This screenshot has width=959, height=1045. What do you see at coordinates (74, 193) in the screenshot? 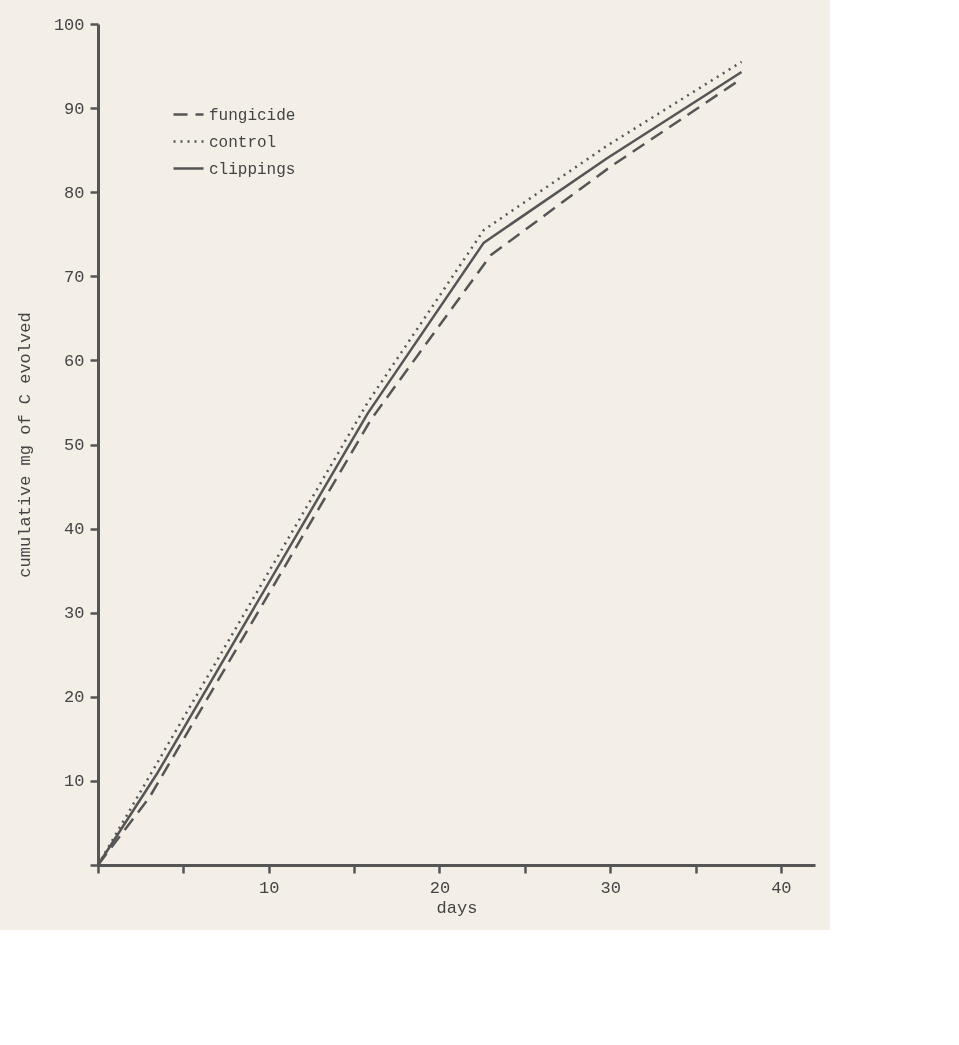
I see `y-tick-label: 80` at bounding box center [74, 193].